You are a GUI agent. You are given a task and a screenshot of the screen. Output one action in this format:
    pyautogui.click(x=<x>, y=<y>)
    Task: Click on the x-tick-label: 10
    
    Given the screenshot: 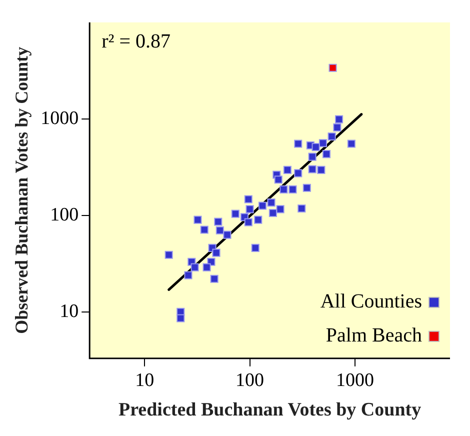 What is the action you would take?
    pyautogui.click(x=144, y=380)
    